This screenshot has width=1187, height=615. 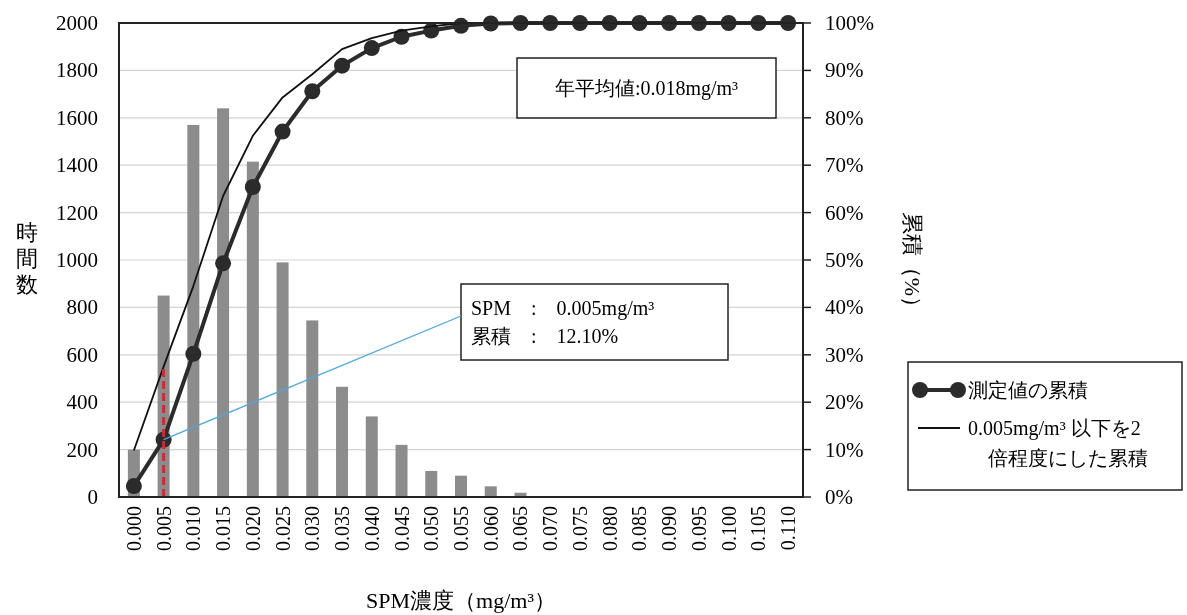 What do you see at coordinates (431, 528) in the screenshot?
I see `x-tick-label: 0.050` at bounding box center [431, 528].